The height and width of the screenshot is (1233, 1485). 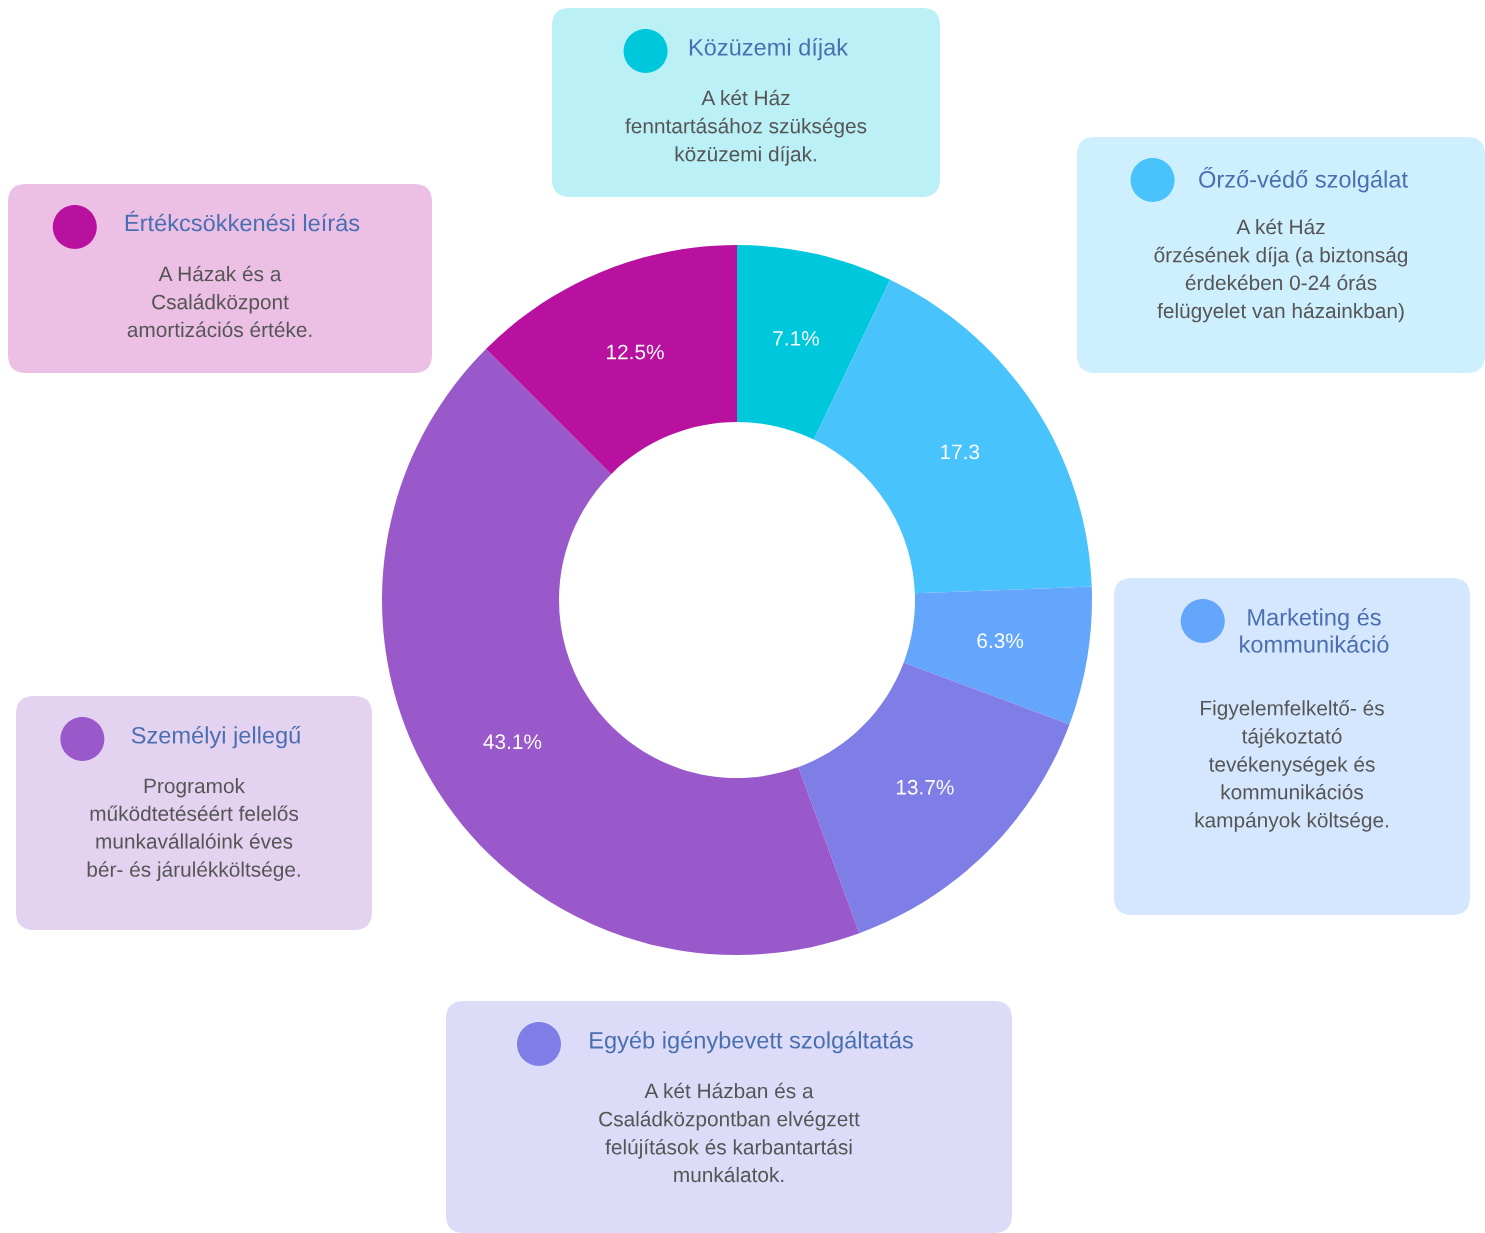 I want to click on data-label: 7.1%, so click(x=796, y=338).